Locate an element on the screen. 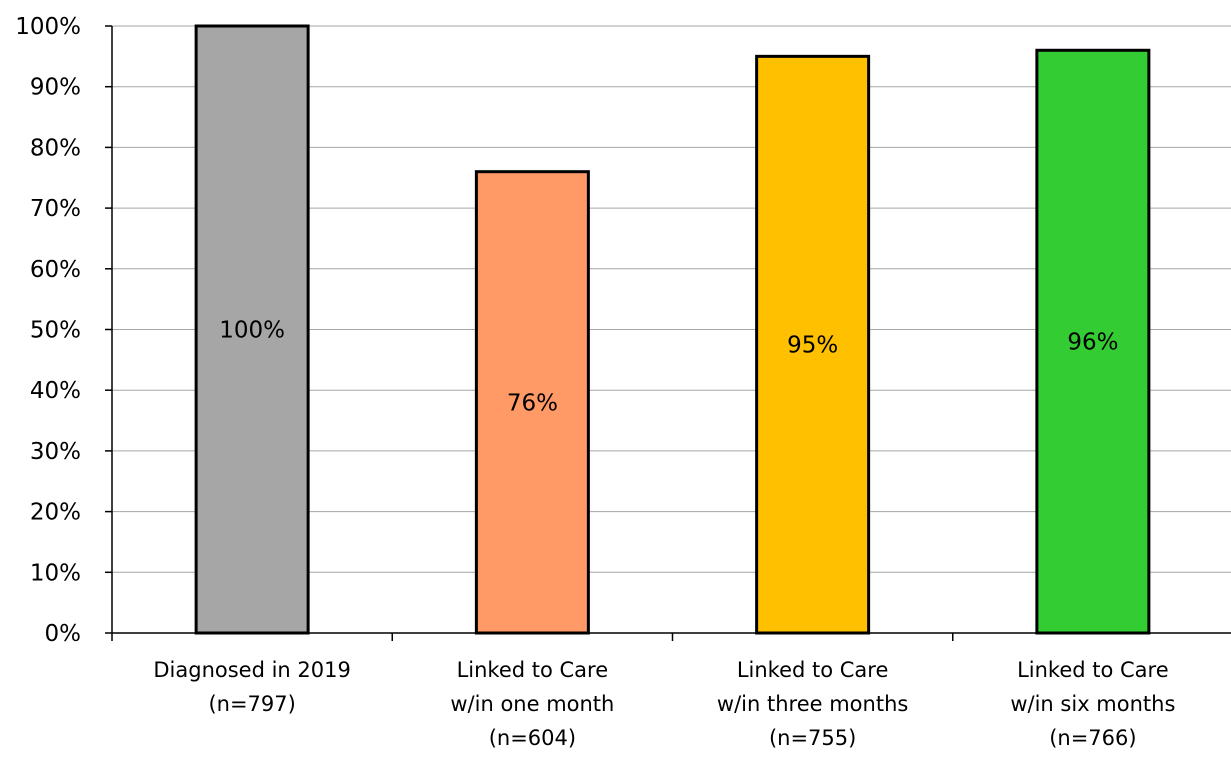 This screenshot has width=1231, height=758. y-tick-label: 100% is located at coordinates (48, 27).